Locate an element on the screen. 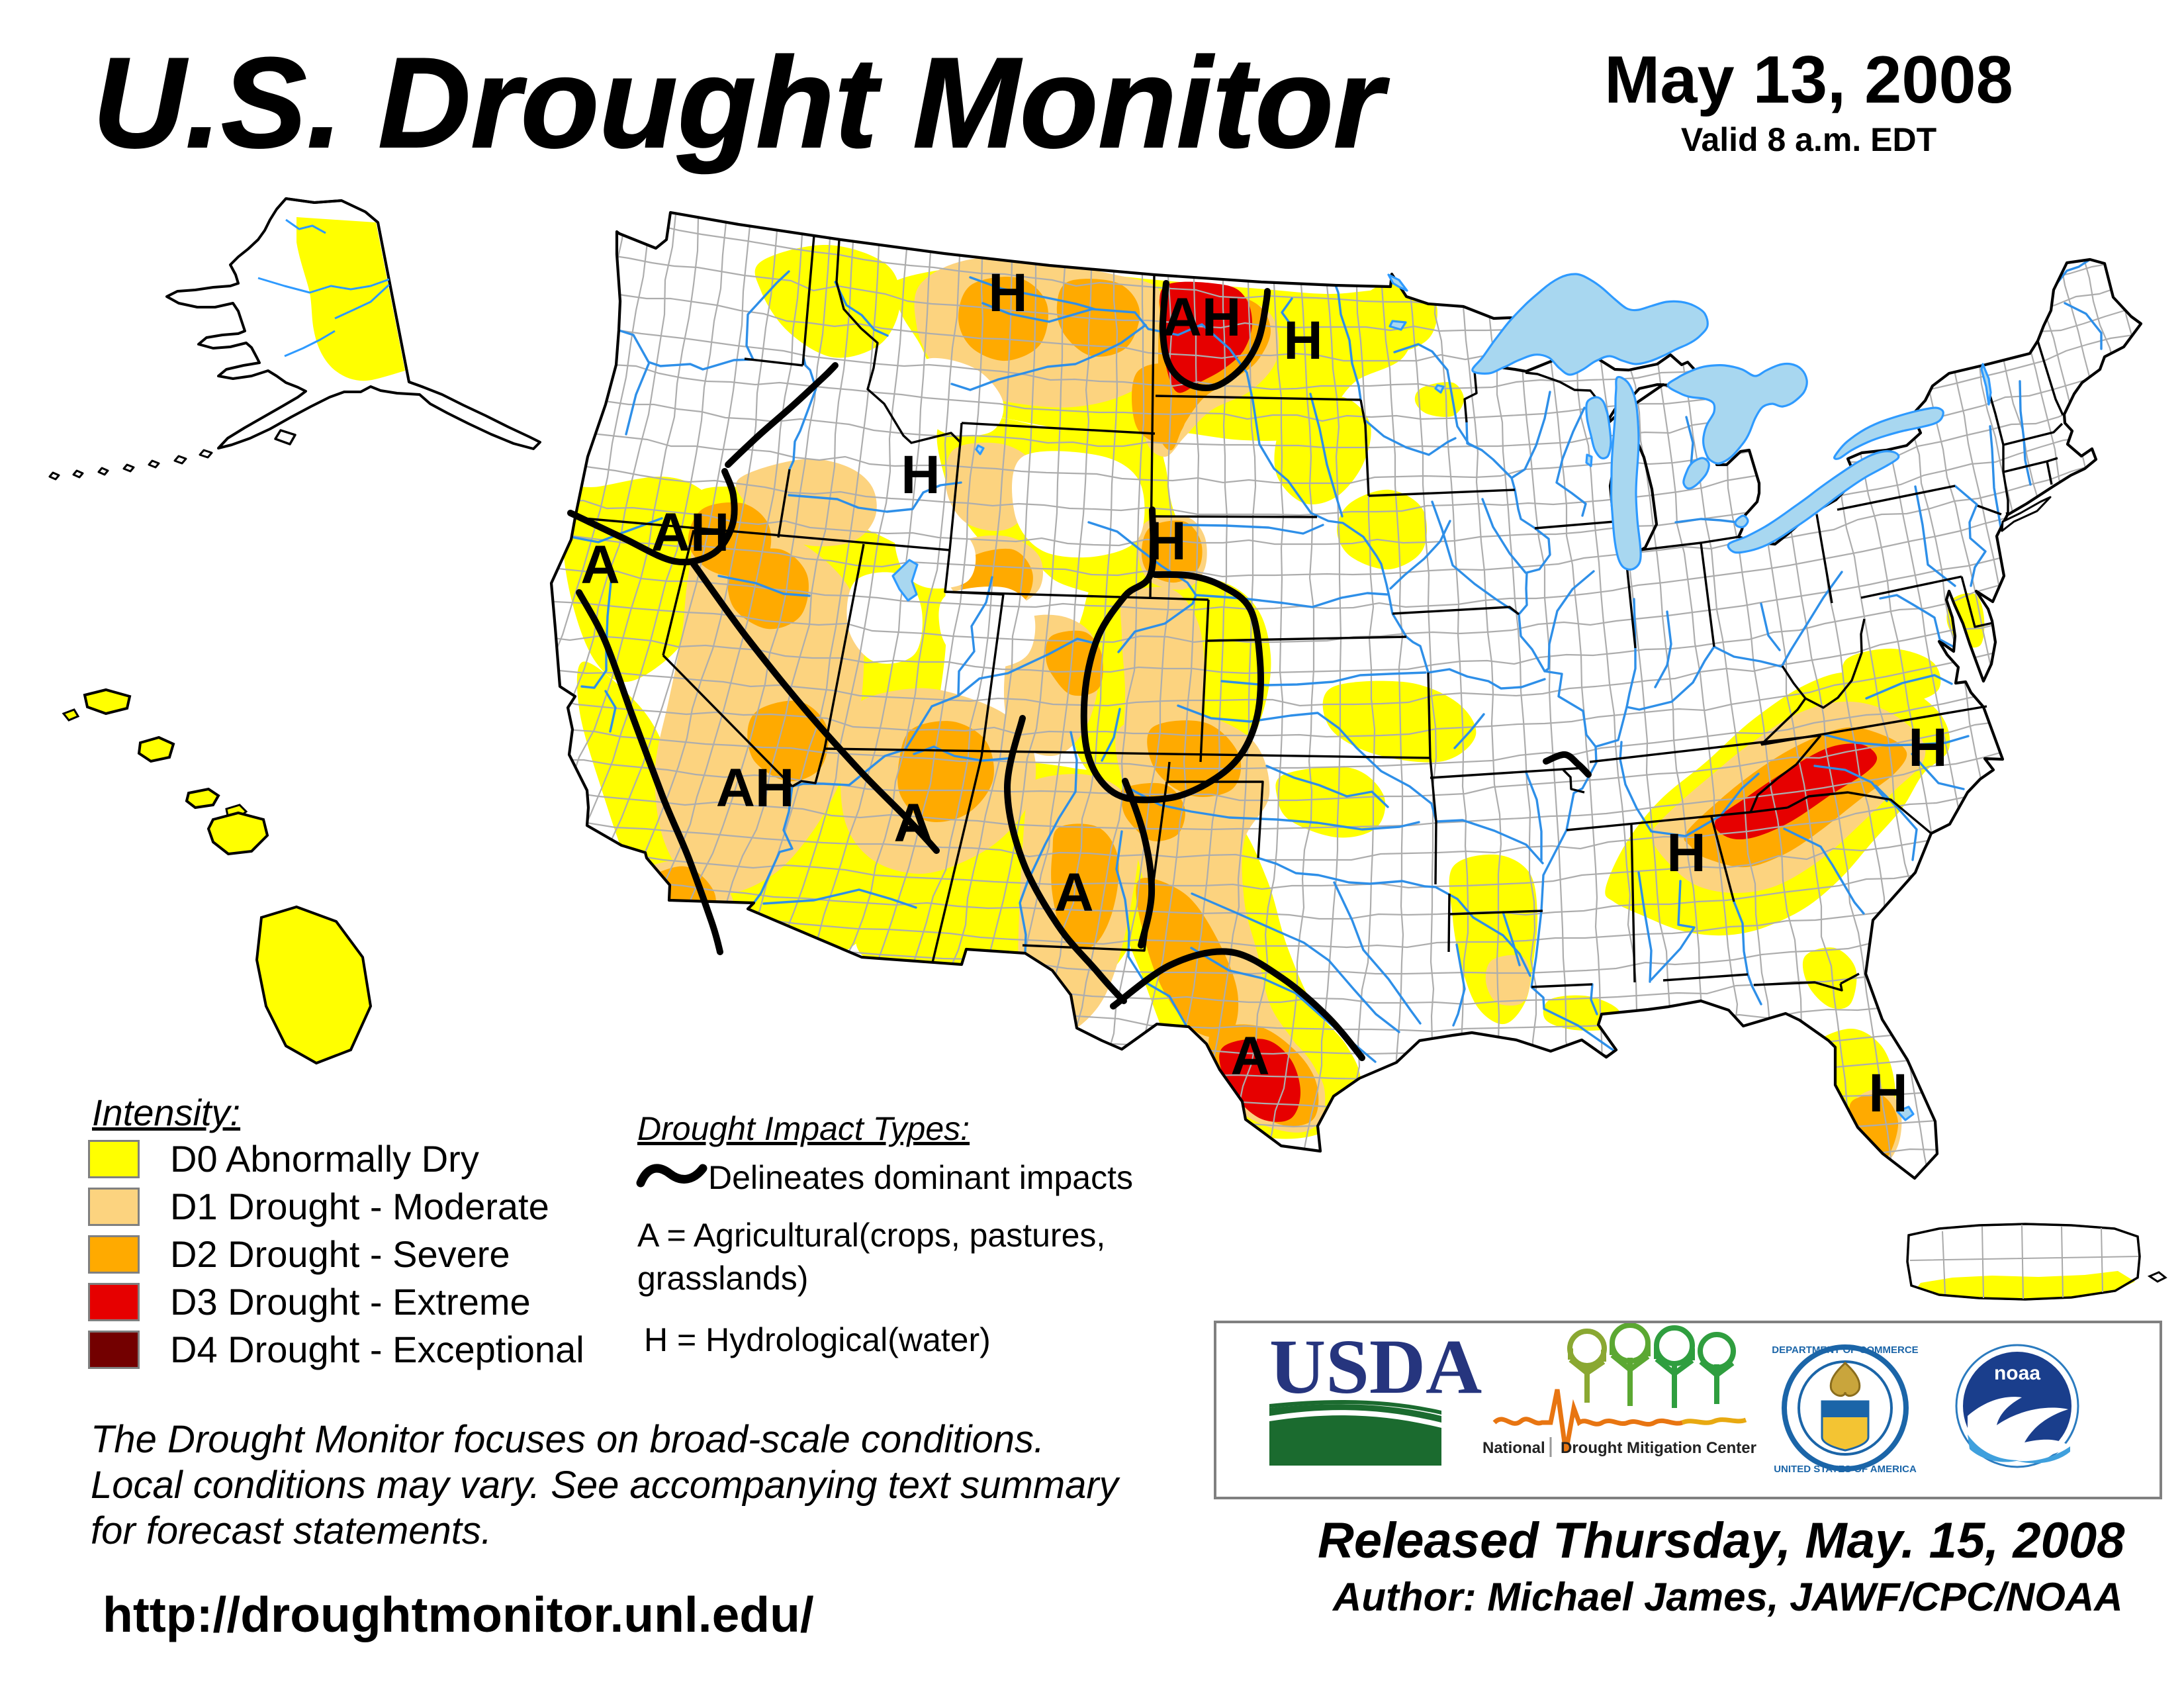 The image size is (2184, 1688). svg-text: UNITED STATES OF AMERICA is located at coordinates (1846, 1469).